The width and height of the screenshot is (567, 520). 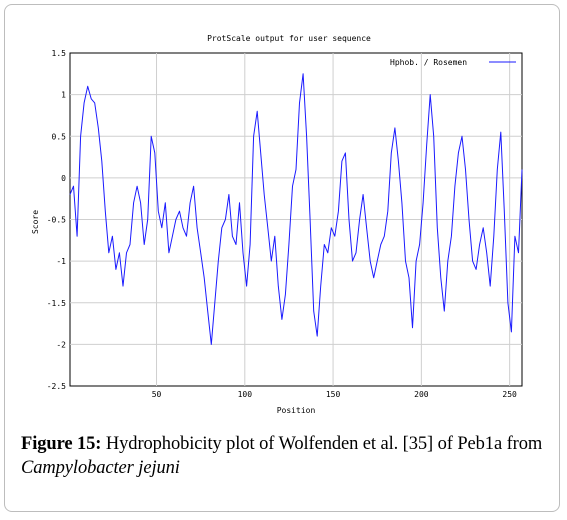 I want to click on legend: Hphob. / Rosemen, so click(x=453, y=62).